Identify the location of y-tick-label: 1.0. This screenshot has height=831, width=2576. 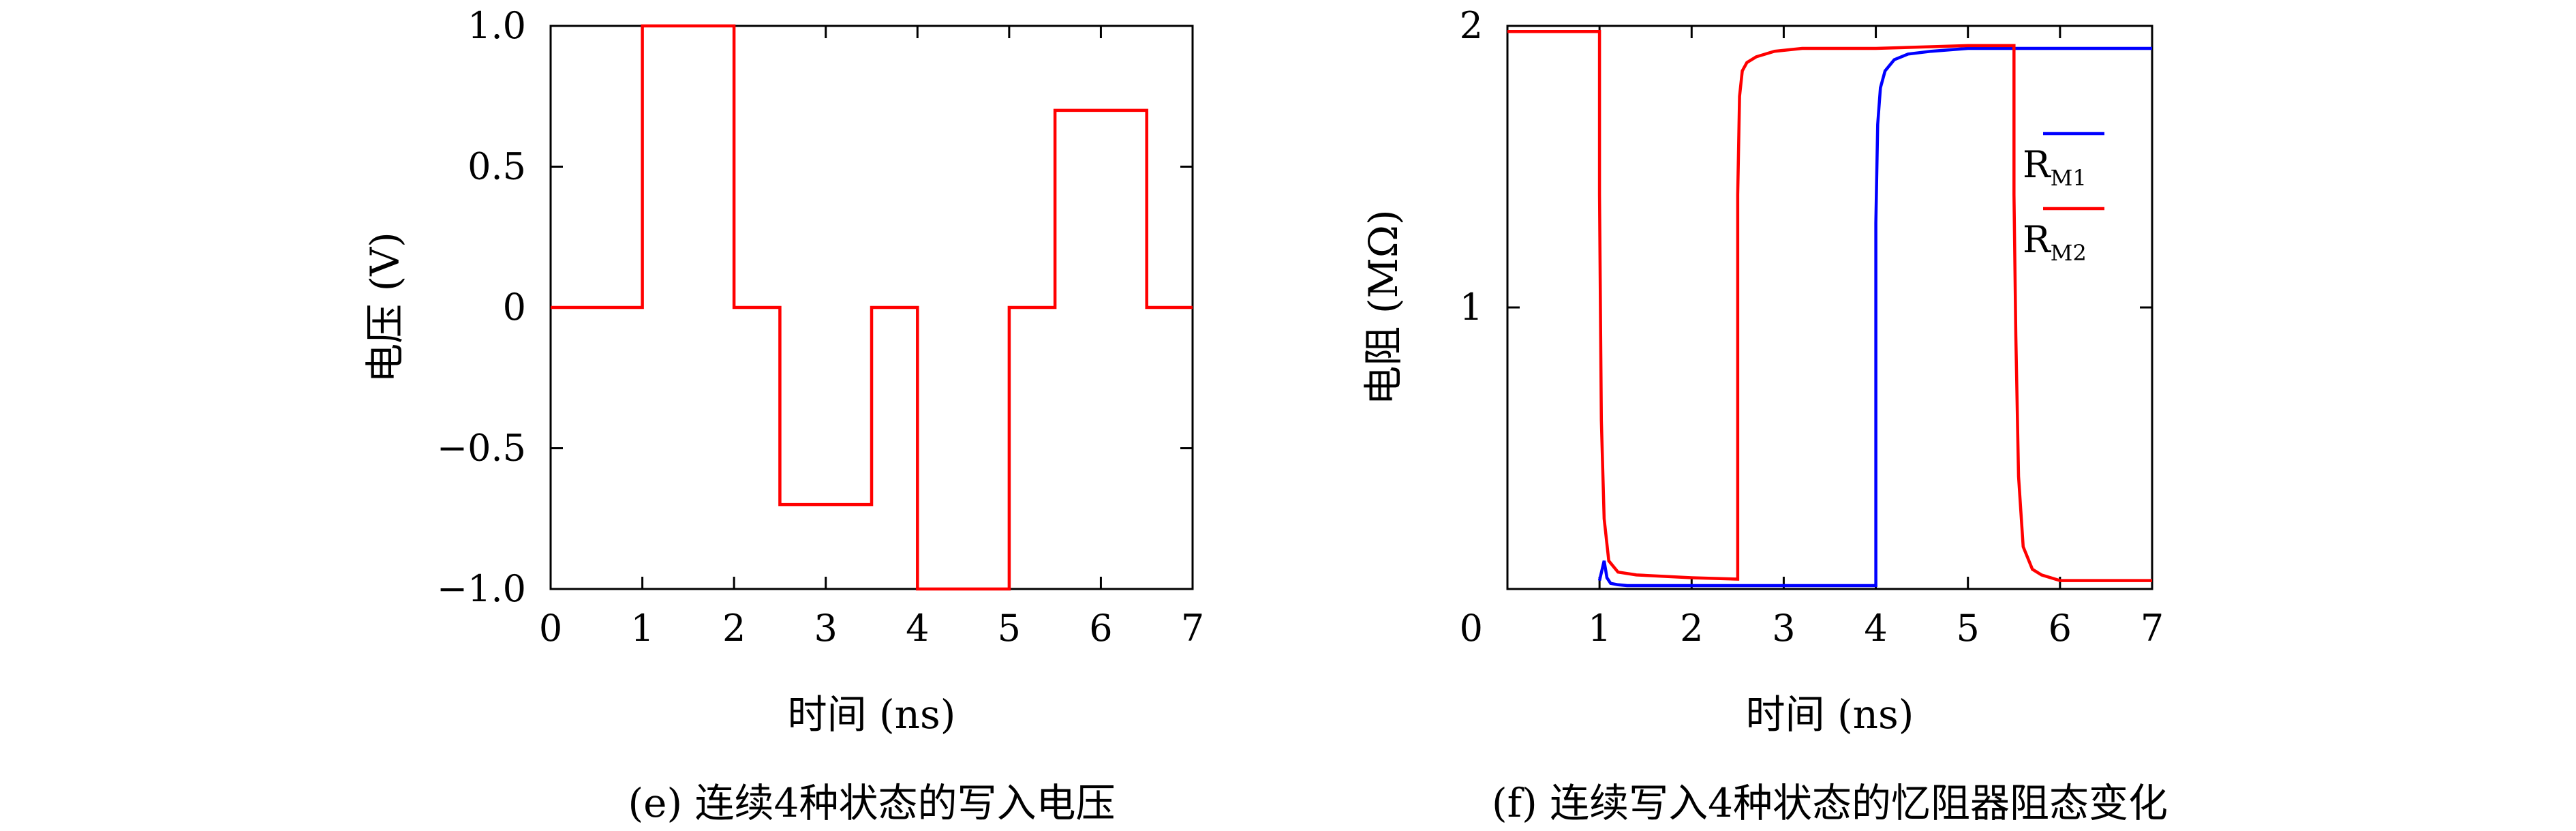
(497, 25).